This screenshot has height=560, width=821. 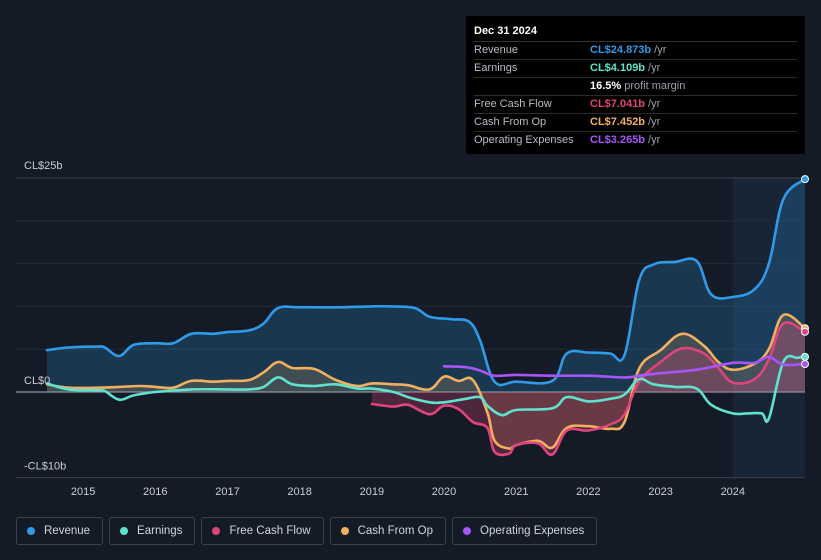 What do you see at coordinates (805, 179) in the screenshot?
I see `revenue-end-marker` at bounding box center [805, 179].